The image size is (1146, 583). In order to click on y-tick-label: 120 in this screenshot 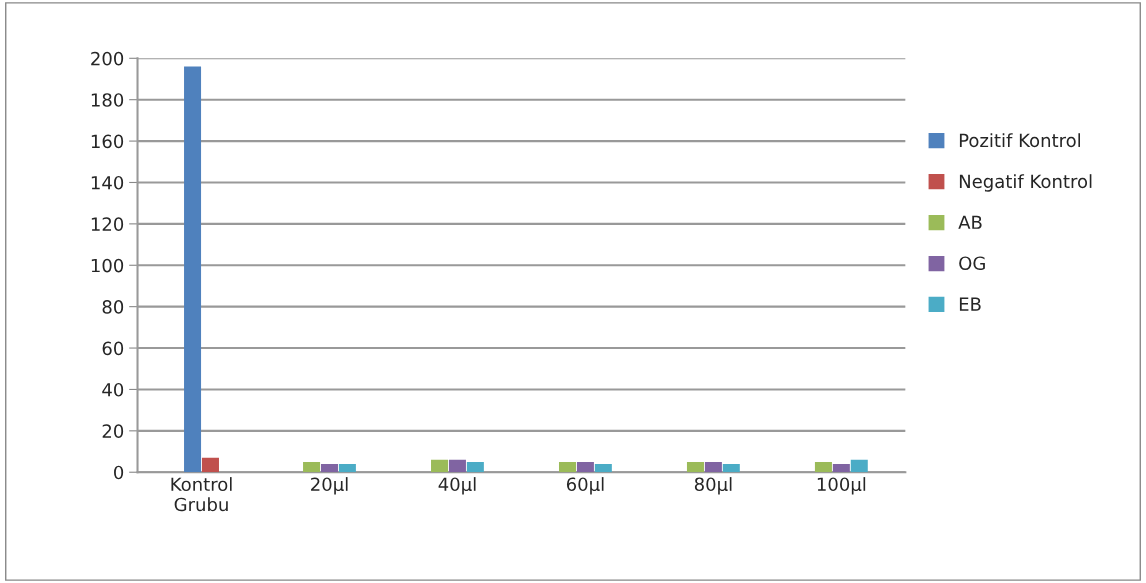, I will do `click(107, 224)`.